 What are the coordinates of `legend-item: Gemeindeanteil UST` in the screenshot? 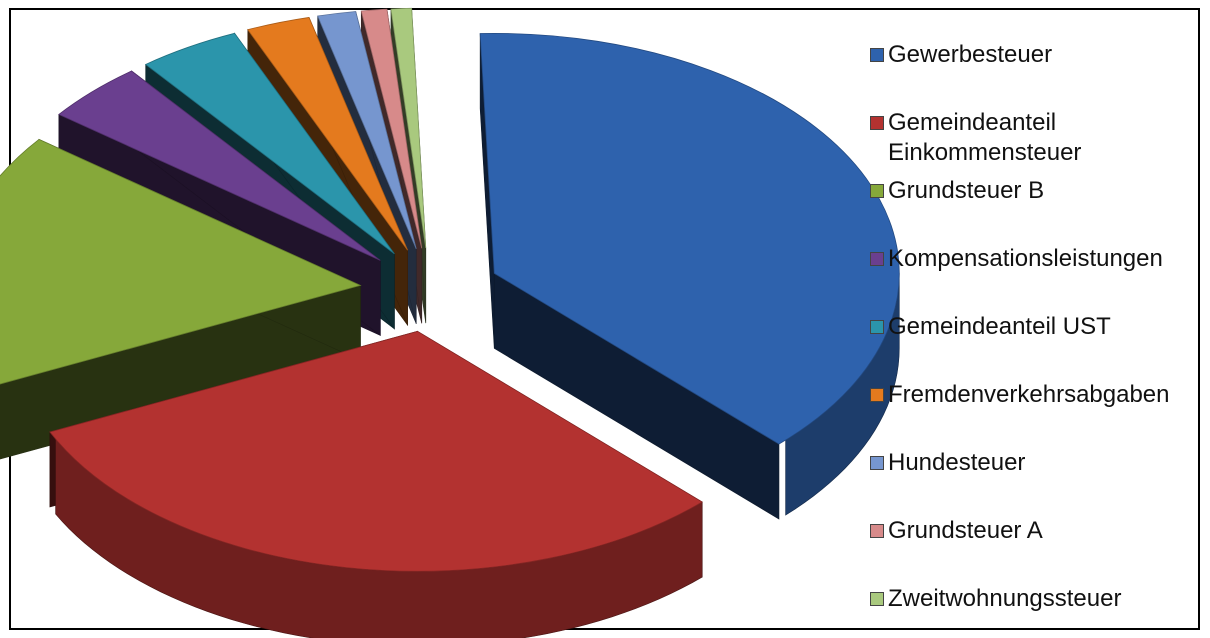 It's located at (990, 327).